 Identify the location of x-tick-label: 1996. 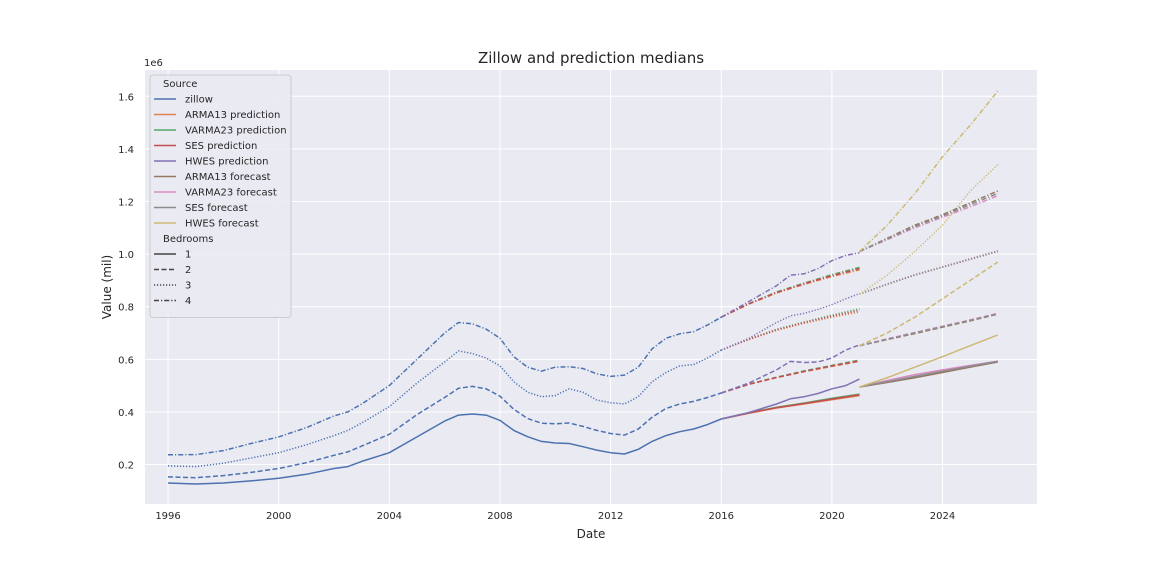
(167, 516).